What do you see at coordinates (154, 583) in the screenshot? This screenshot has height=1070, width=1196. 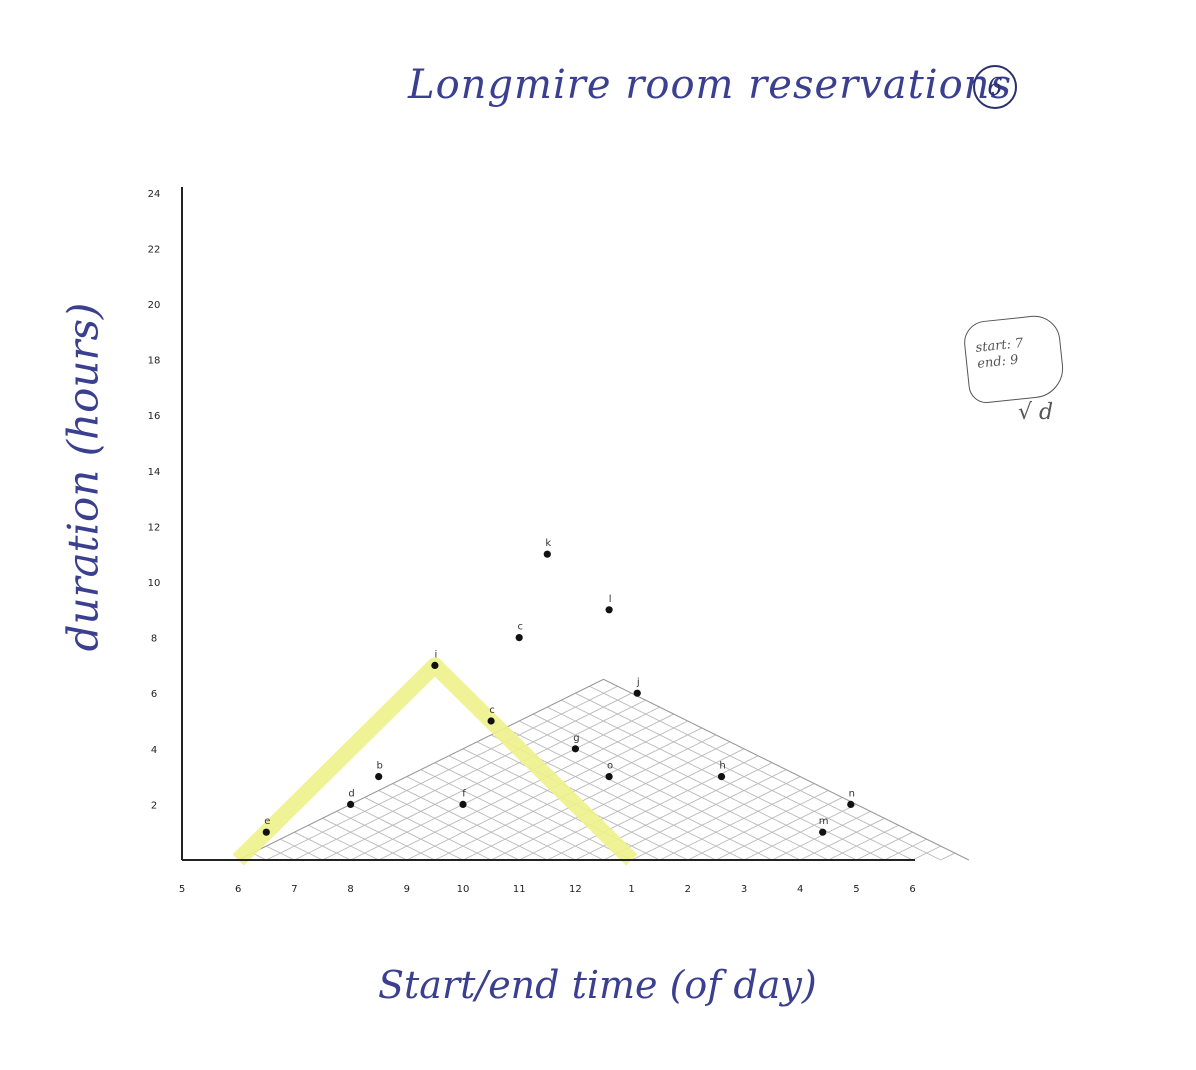 I see `y-tick-label: 10` at bounding box center [154, 583].